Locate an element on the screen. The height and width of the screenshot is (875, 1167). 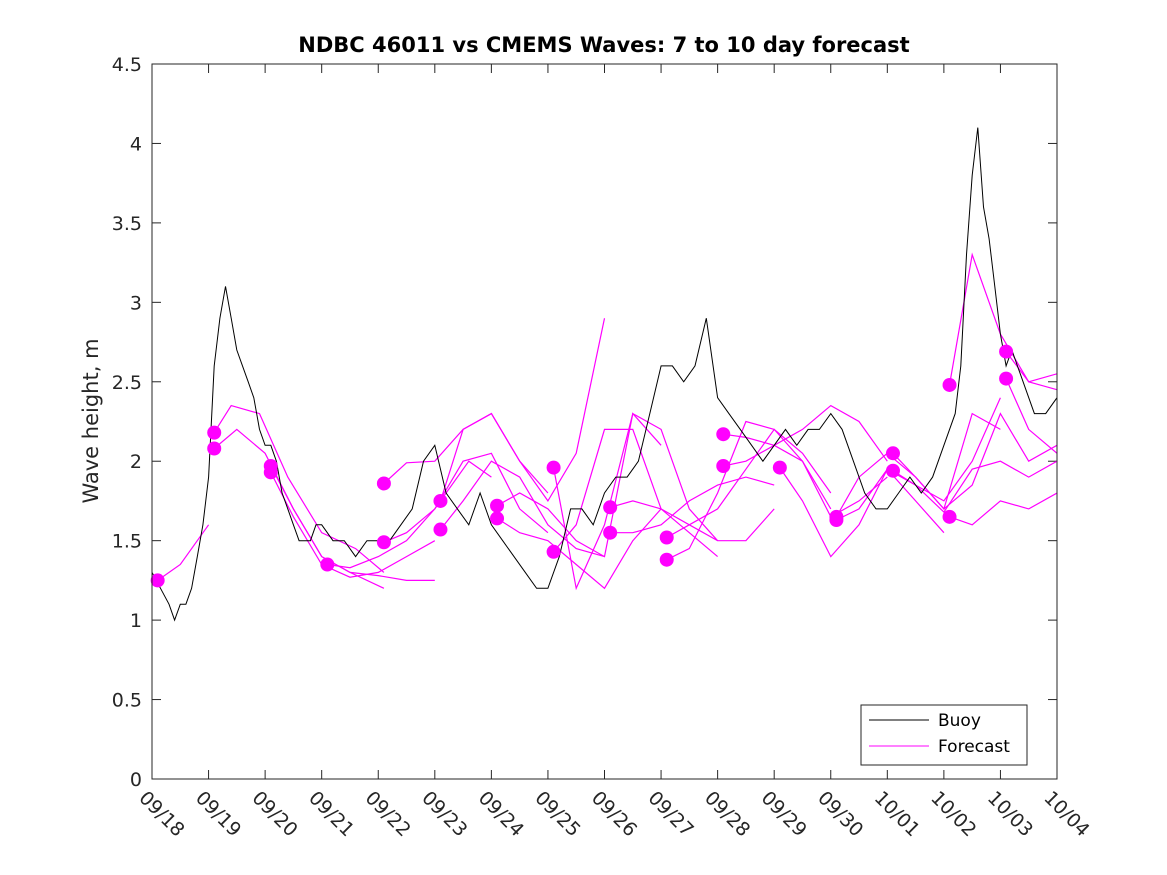
y-axis-label: Wave height, m is located at coordinates (91, 420).